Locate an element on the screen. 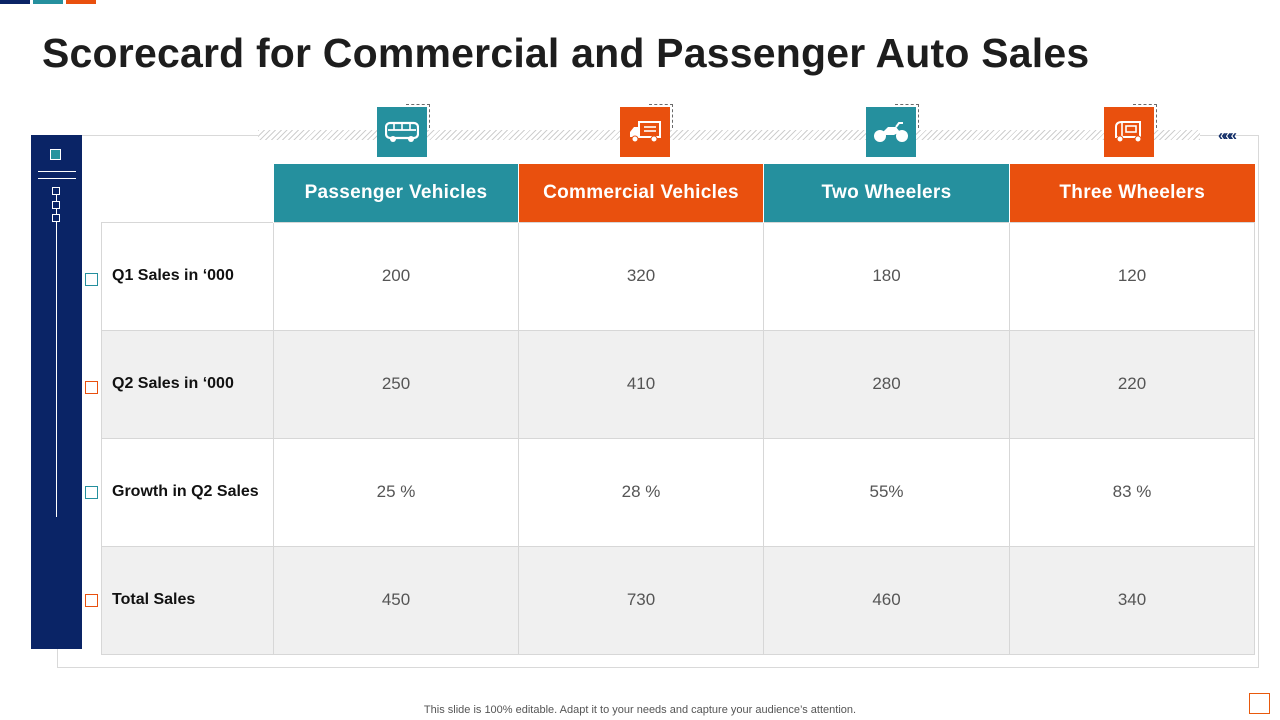  sidebar-connector-line is located at coordinates (56, 352).